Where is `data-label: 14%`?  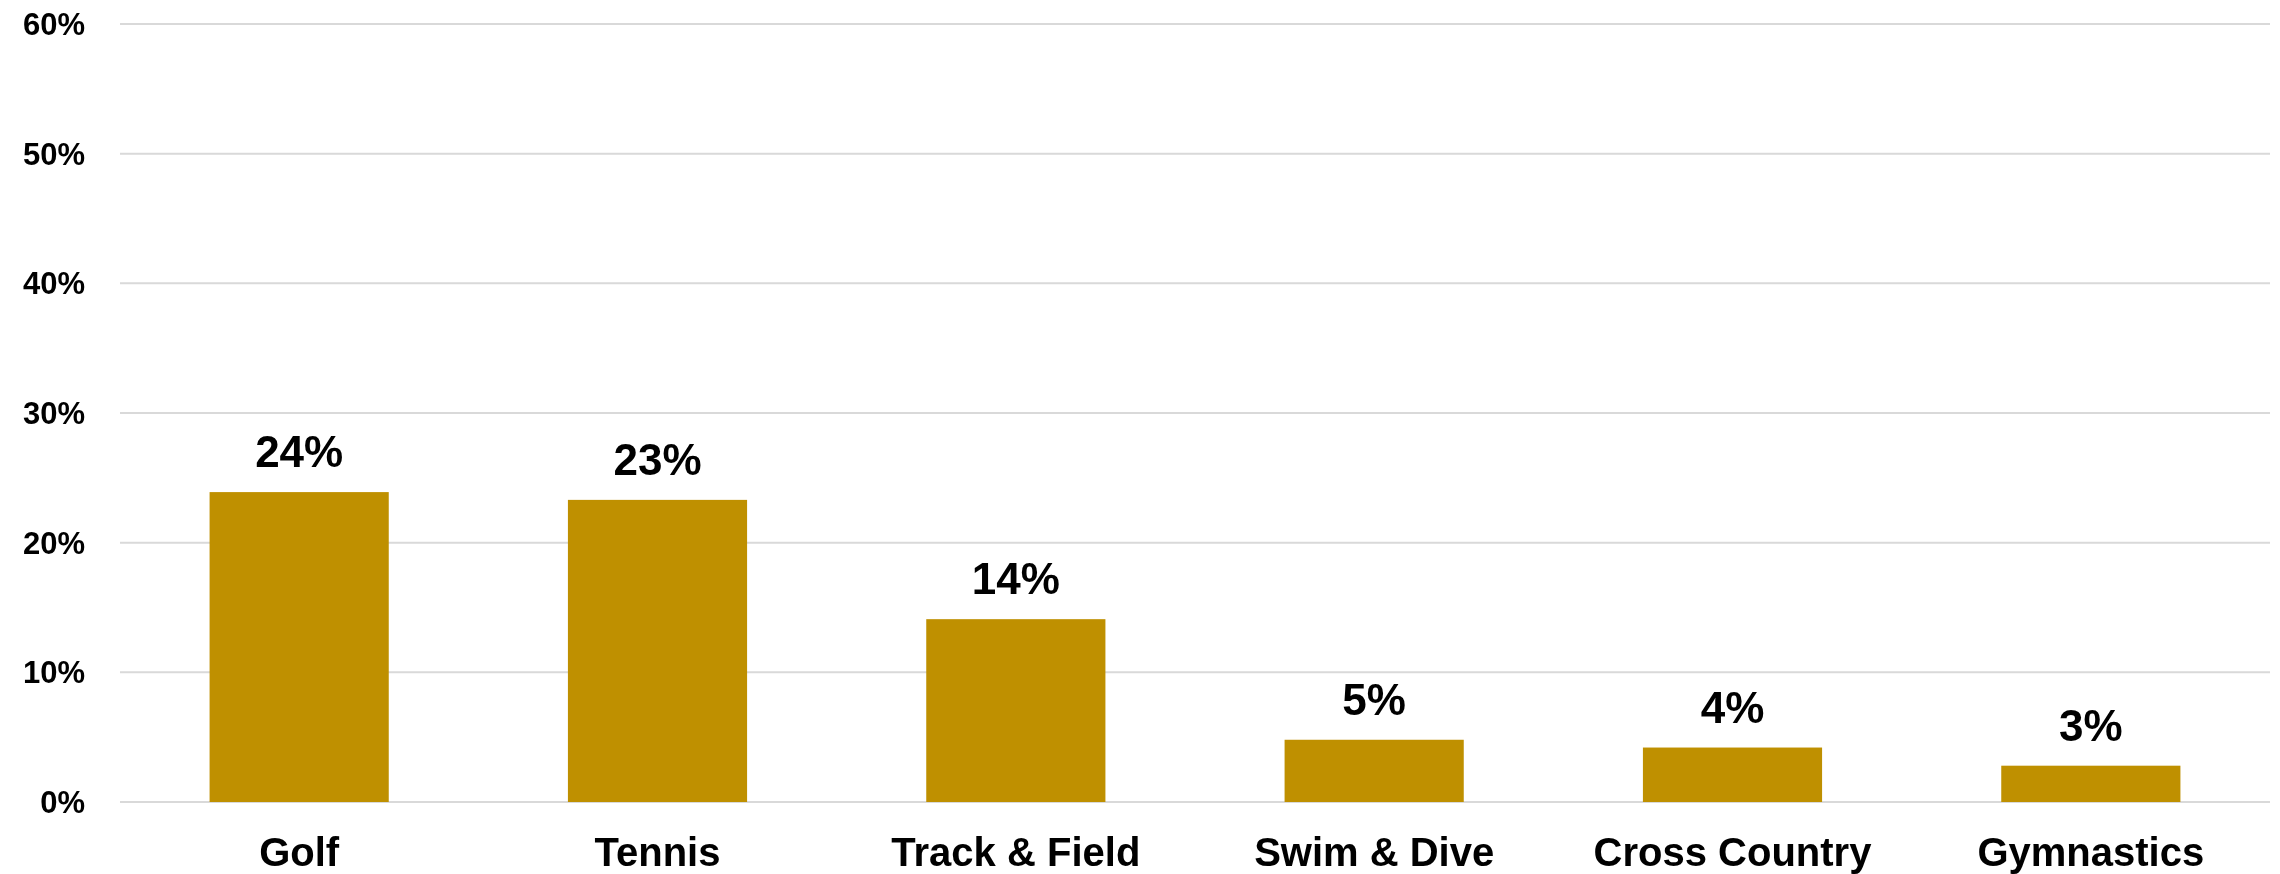
data-label: 14% is located at coordinates (1015, 579).